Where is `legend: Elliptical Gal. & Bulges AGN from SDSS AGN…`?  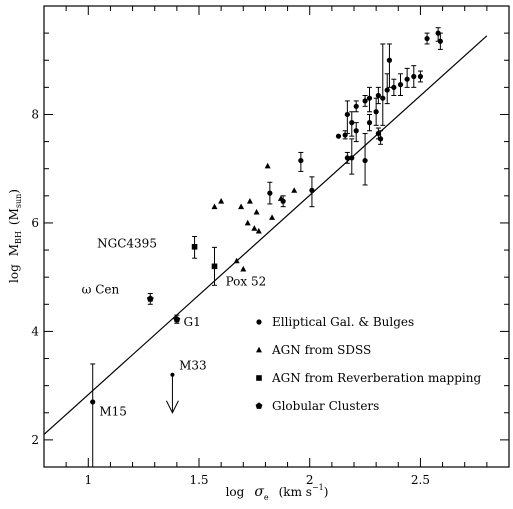 legend: Elliptical Gal. & Bulges AGN from SDSS AGN… is located at coordinates (368, 364).